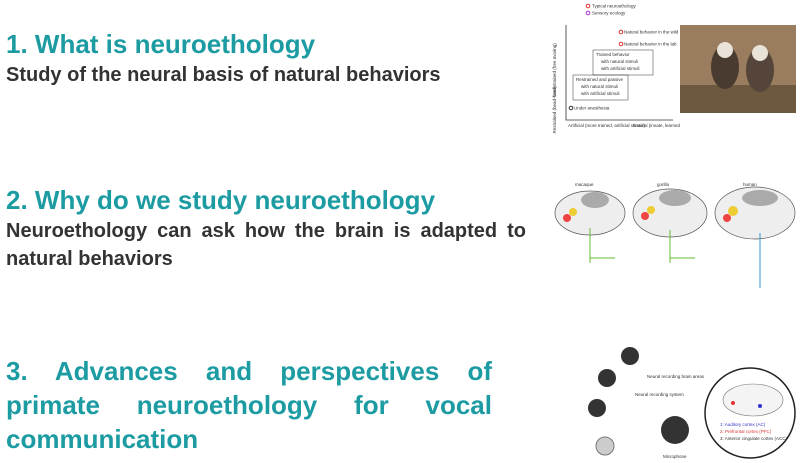 The height and width of the screenshot is (463, 803). What do you see at coordinates (743, 424) in the screenshot?
I see `fig-label: 1: Auditory cortex (AC)` at bounding box center [743, 424].